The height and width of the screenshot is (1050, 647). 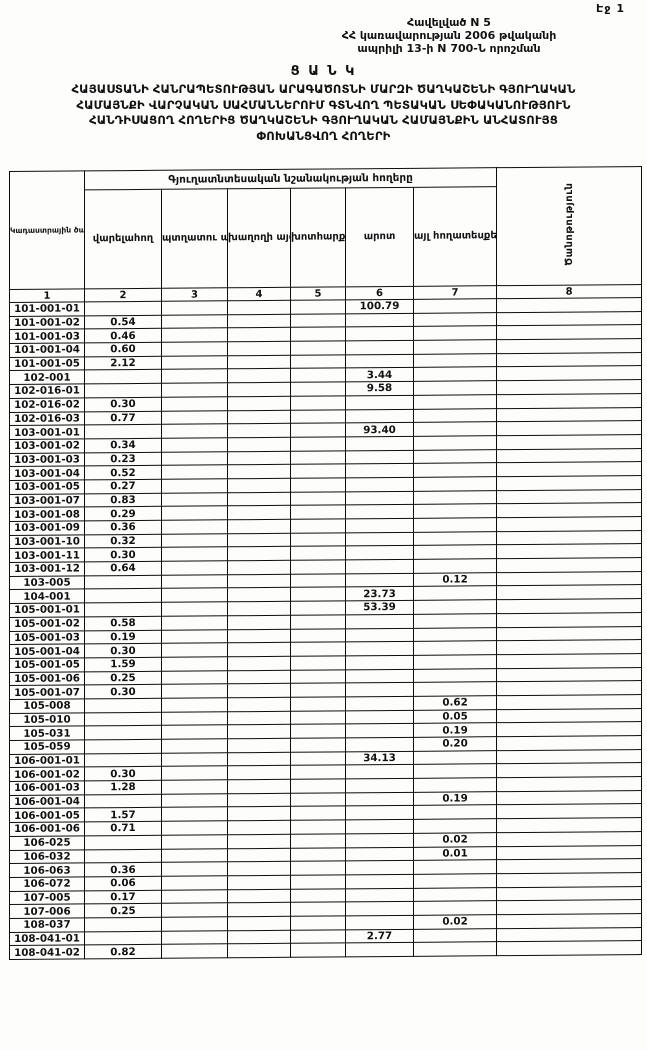 I want to click on note-header-vertical-label: Ծանոթություն, so click(x=569, y=224).